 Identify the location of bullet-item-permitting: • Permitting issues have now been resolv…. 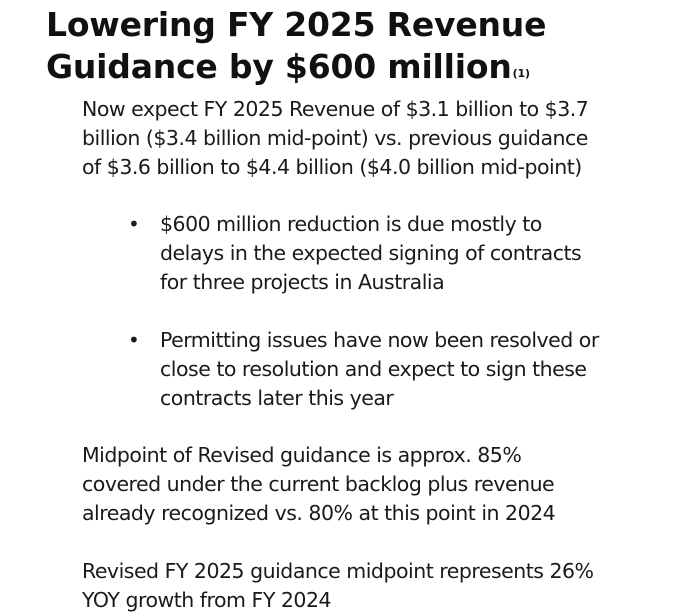
(362, 369).